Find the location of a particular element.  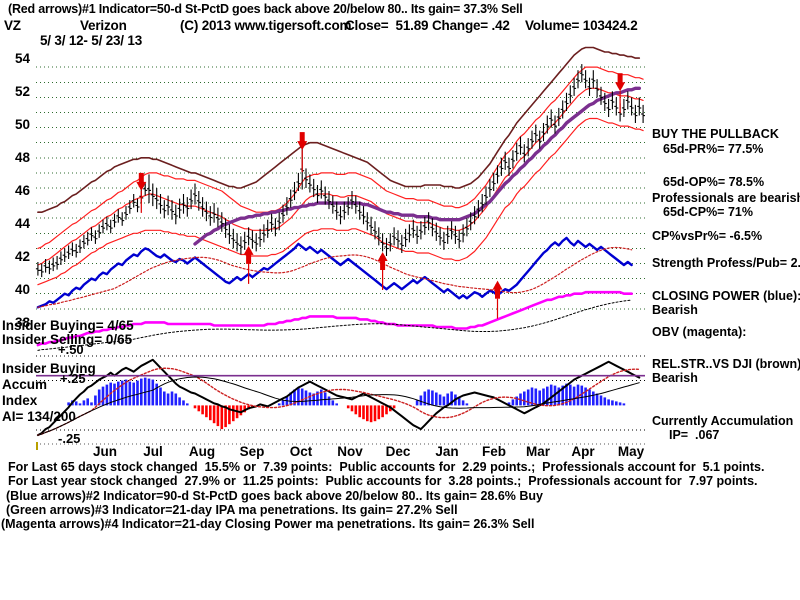

x-axis-month-label: Jun is located at coordinates (104, 451).